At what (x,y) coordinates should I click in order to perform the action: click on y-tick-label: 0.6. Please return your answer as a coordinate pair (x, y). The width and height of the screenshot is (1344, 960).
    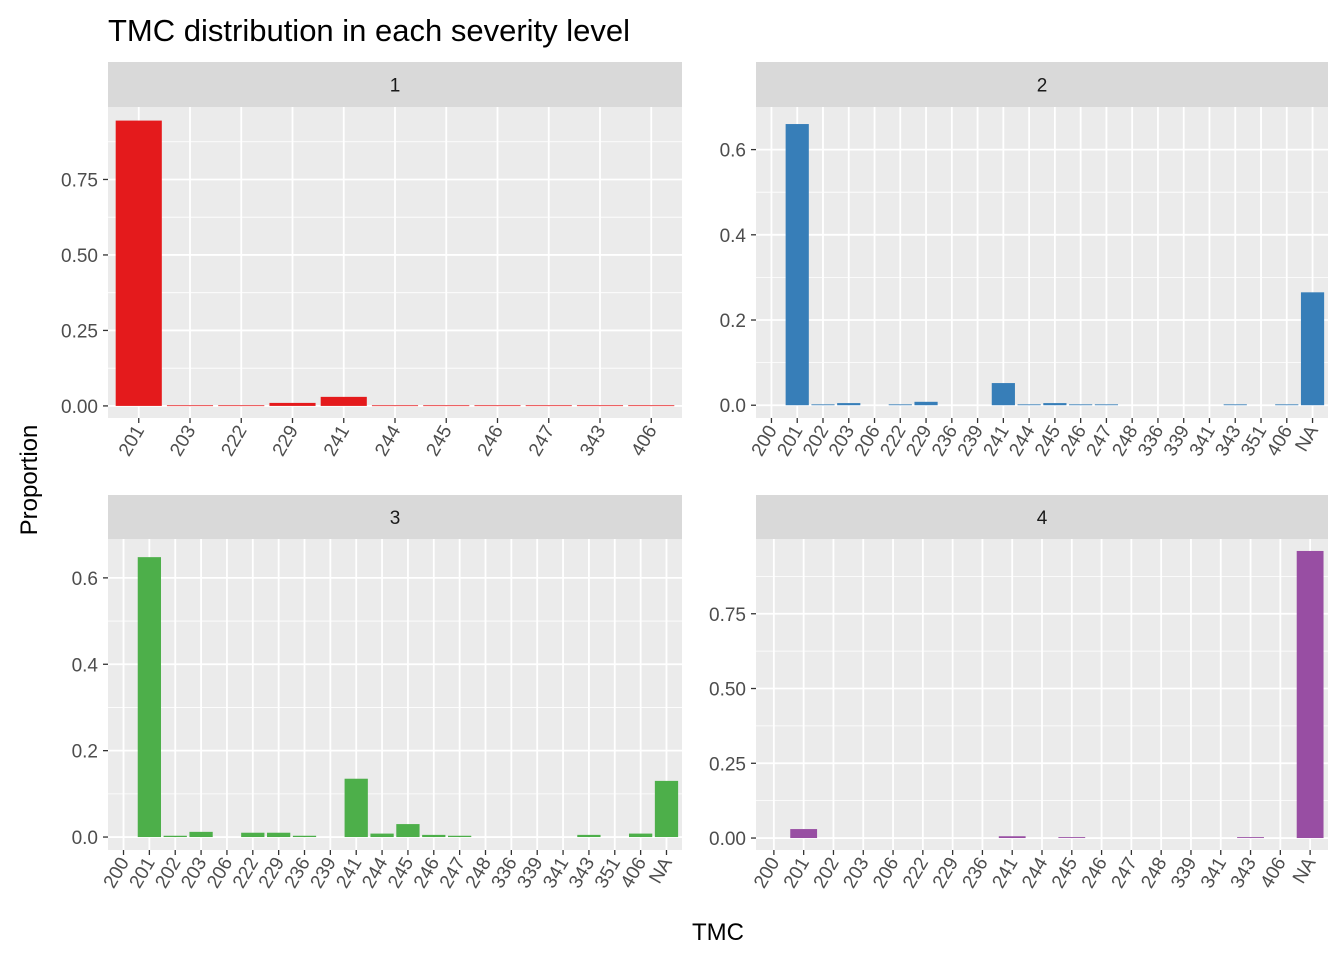
    Looking at the image, I should click on (733, 151).